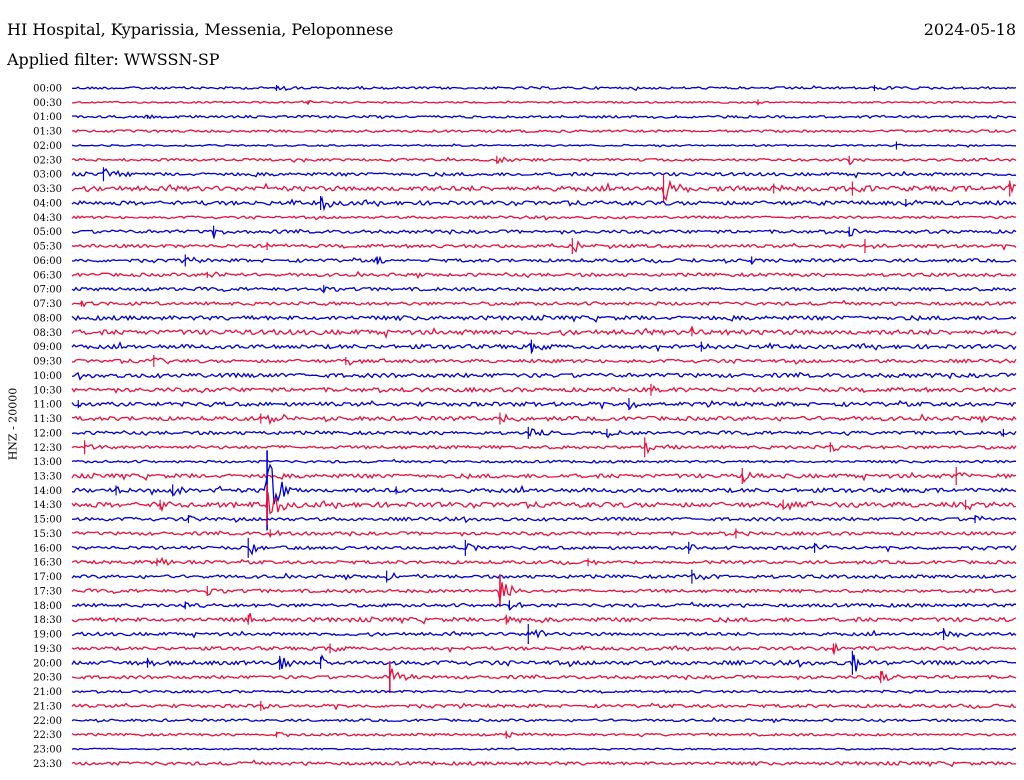 This screenshot has width=1024, height=780. Describe the element at coordinates (47, 390) in the screenshot. I see `row-time-label: 10:30` at that location.